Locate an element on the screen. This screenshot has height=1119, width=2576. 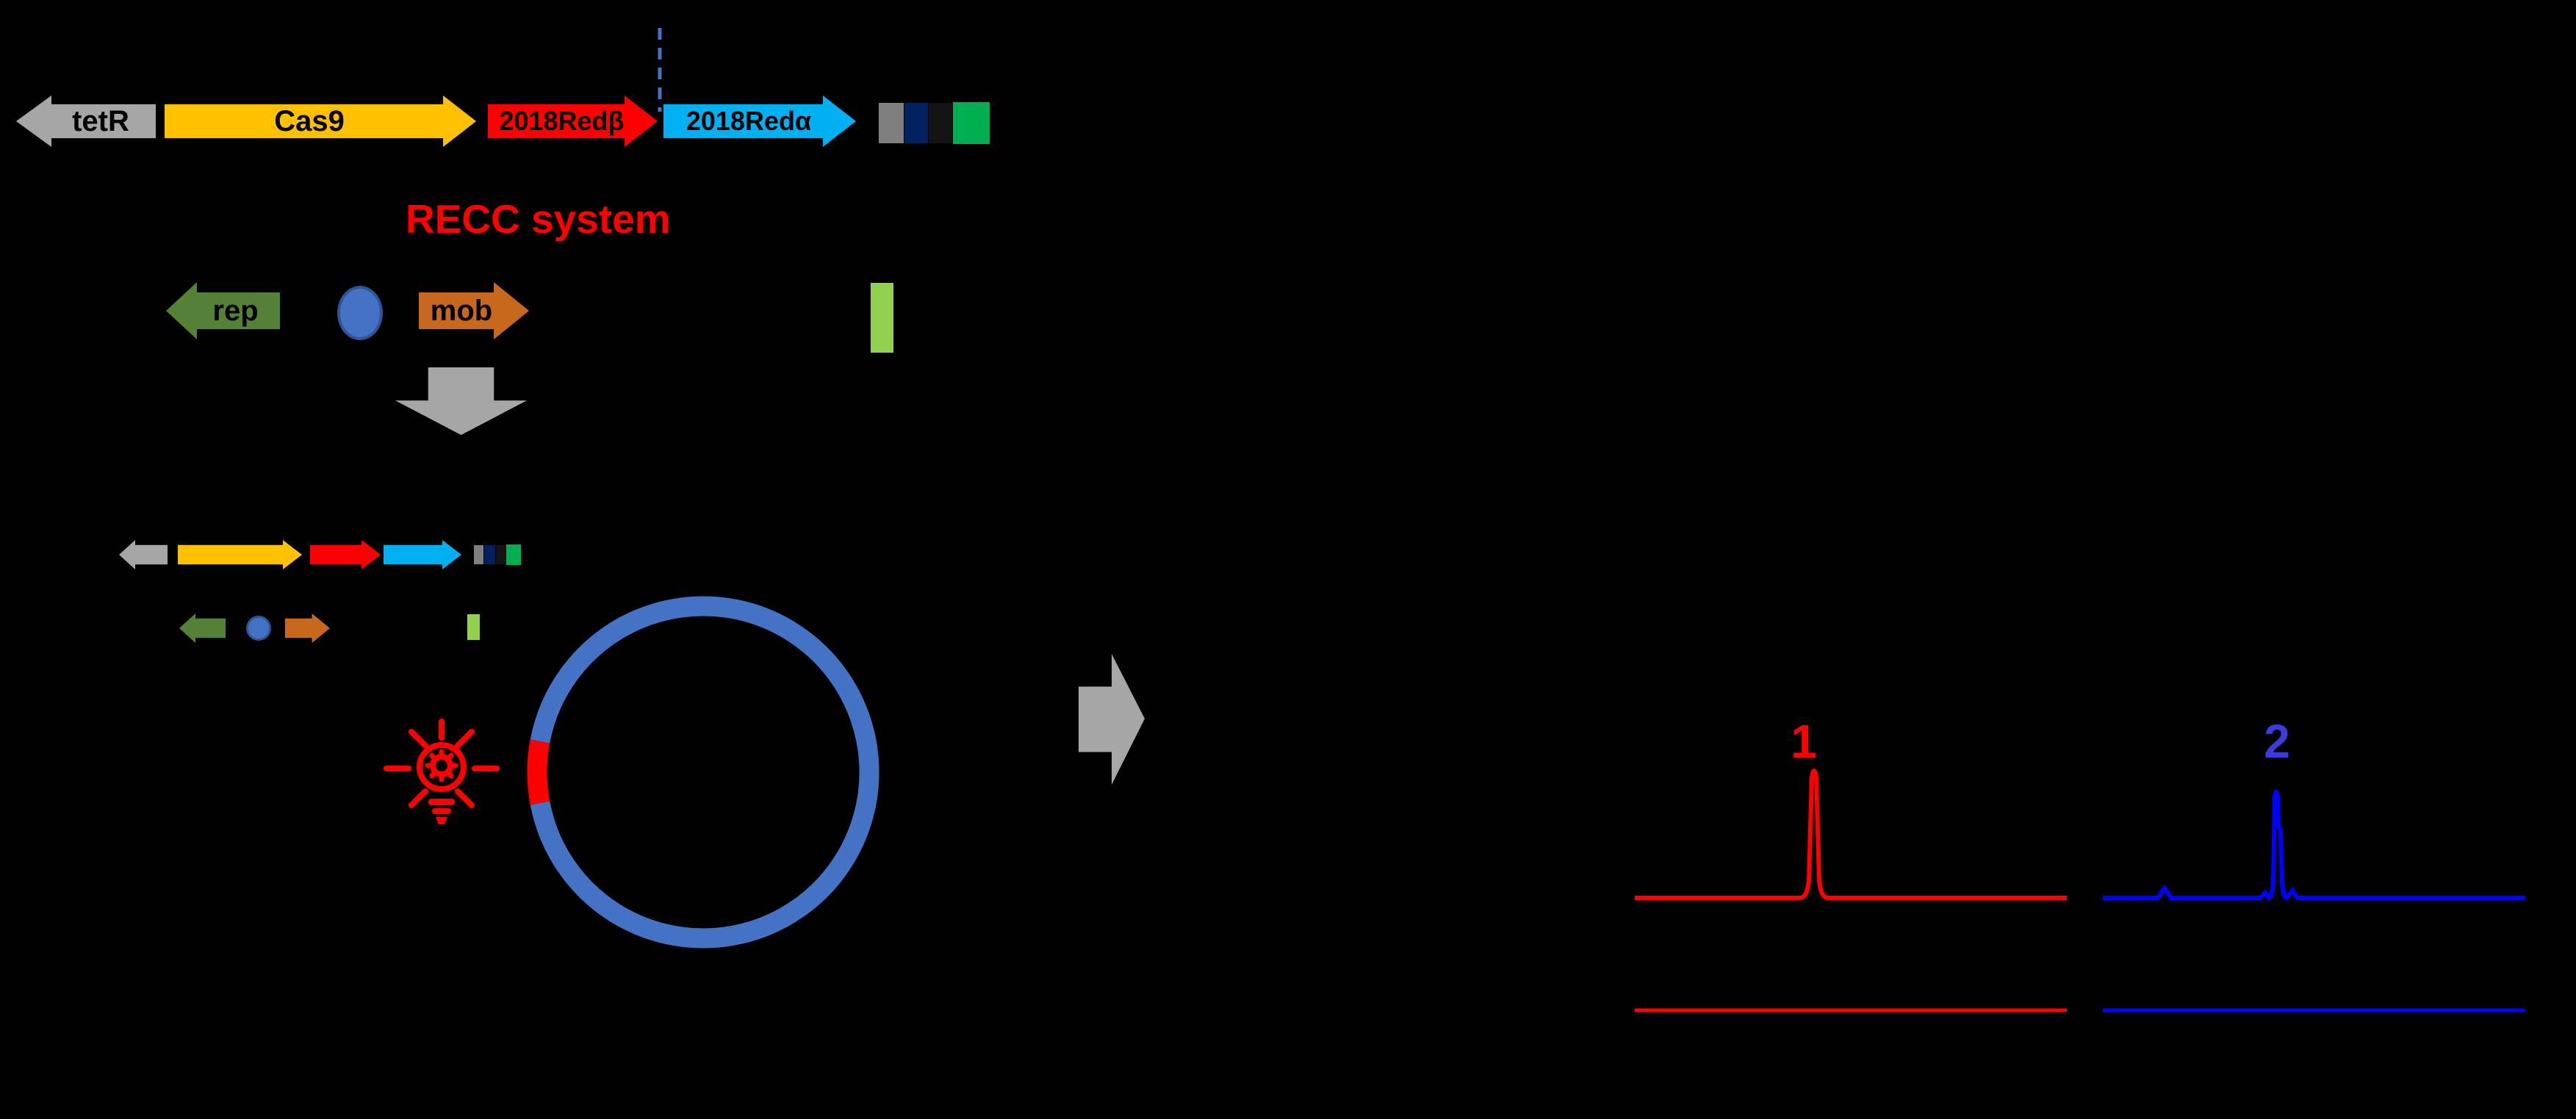
gene-label-tetR: tetR is located at coordinates (100, 121).